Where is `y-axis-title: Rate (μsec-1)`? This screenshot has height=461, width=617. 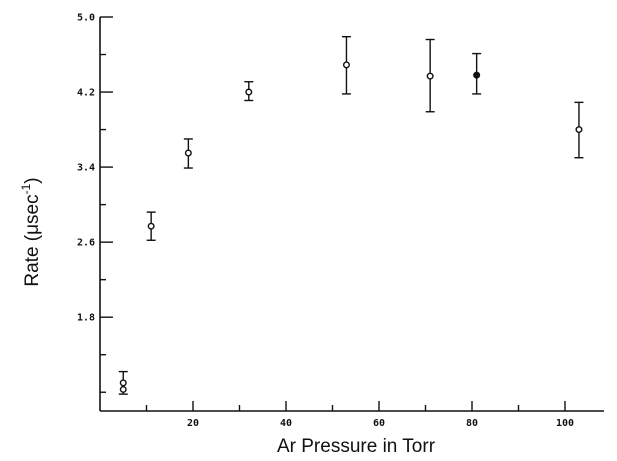 y-axis-title: Rate (μsec-1) is located at coordinates (31, 231).